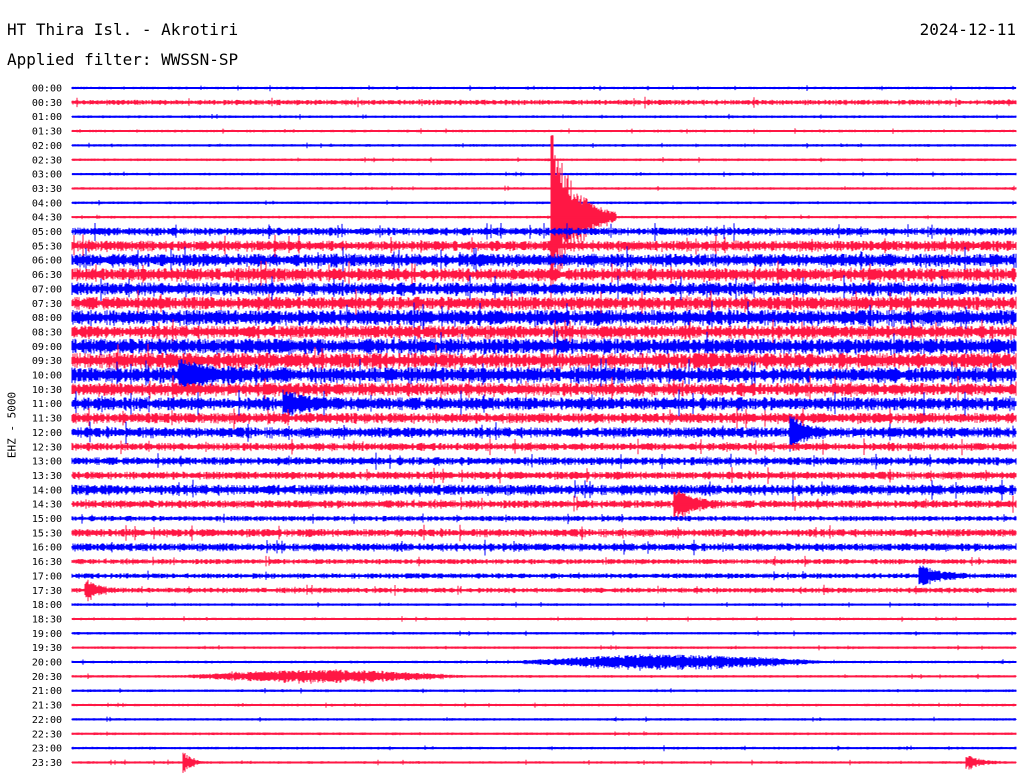 This screenshot has width=1024, height=780. Describe the element at coordinates (47, 720) in the screenshot. I see `row-label: 22:00` at that location.